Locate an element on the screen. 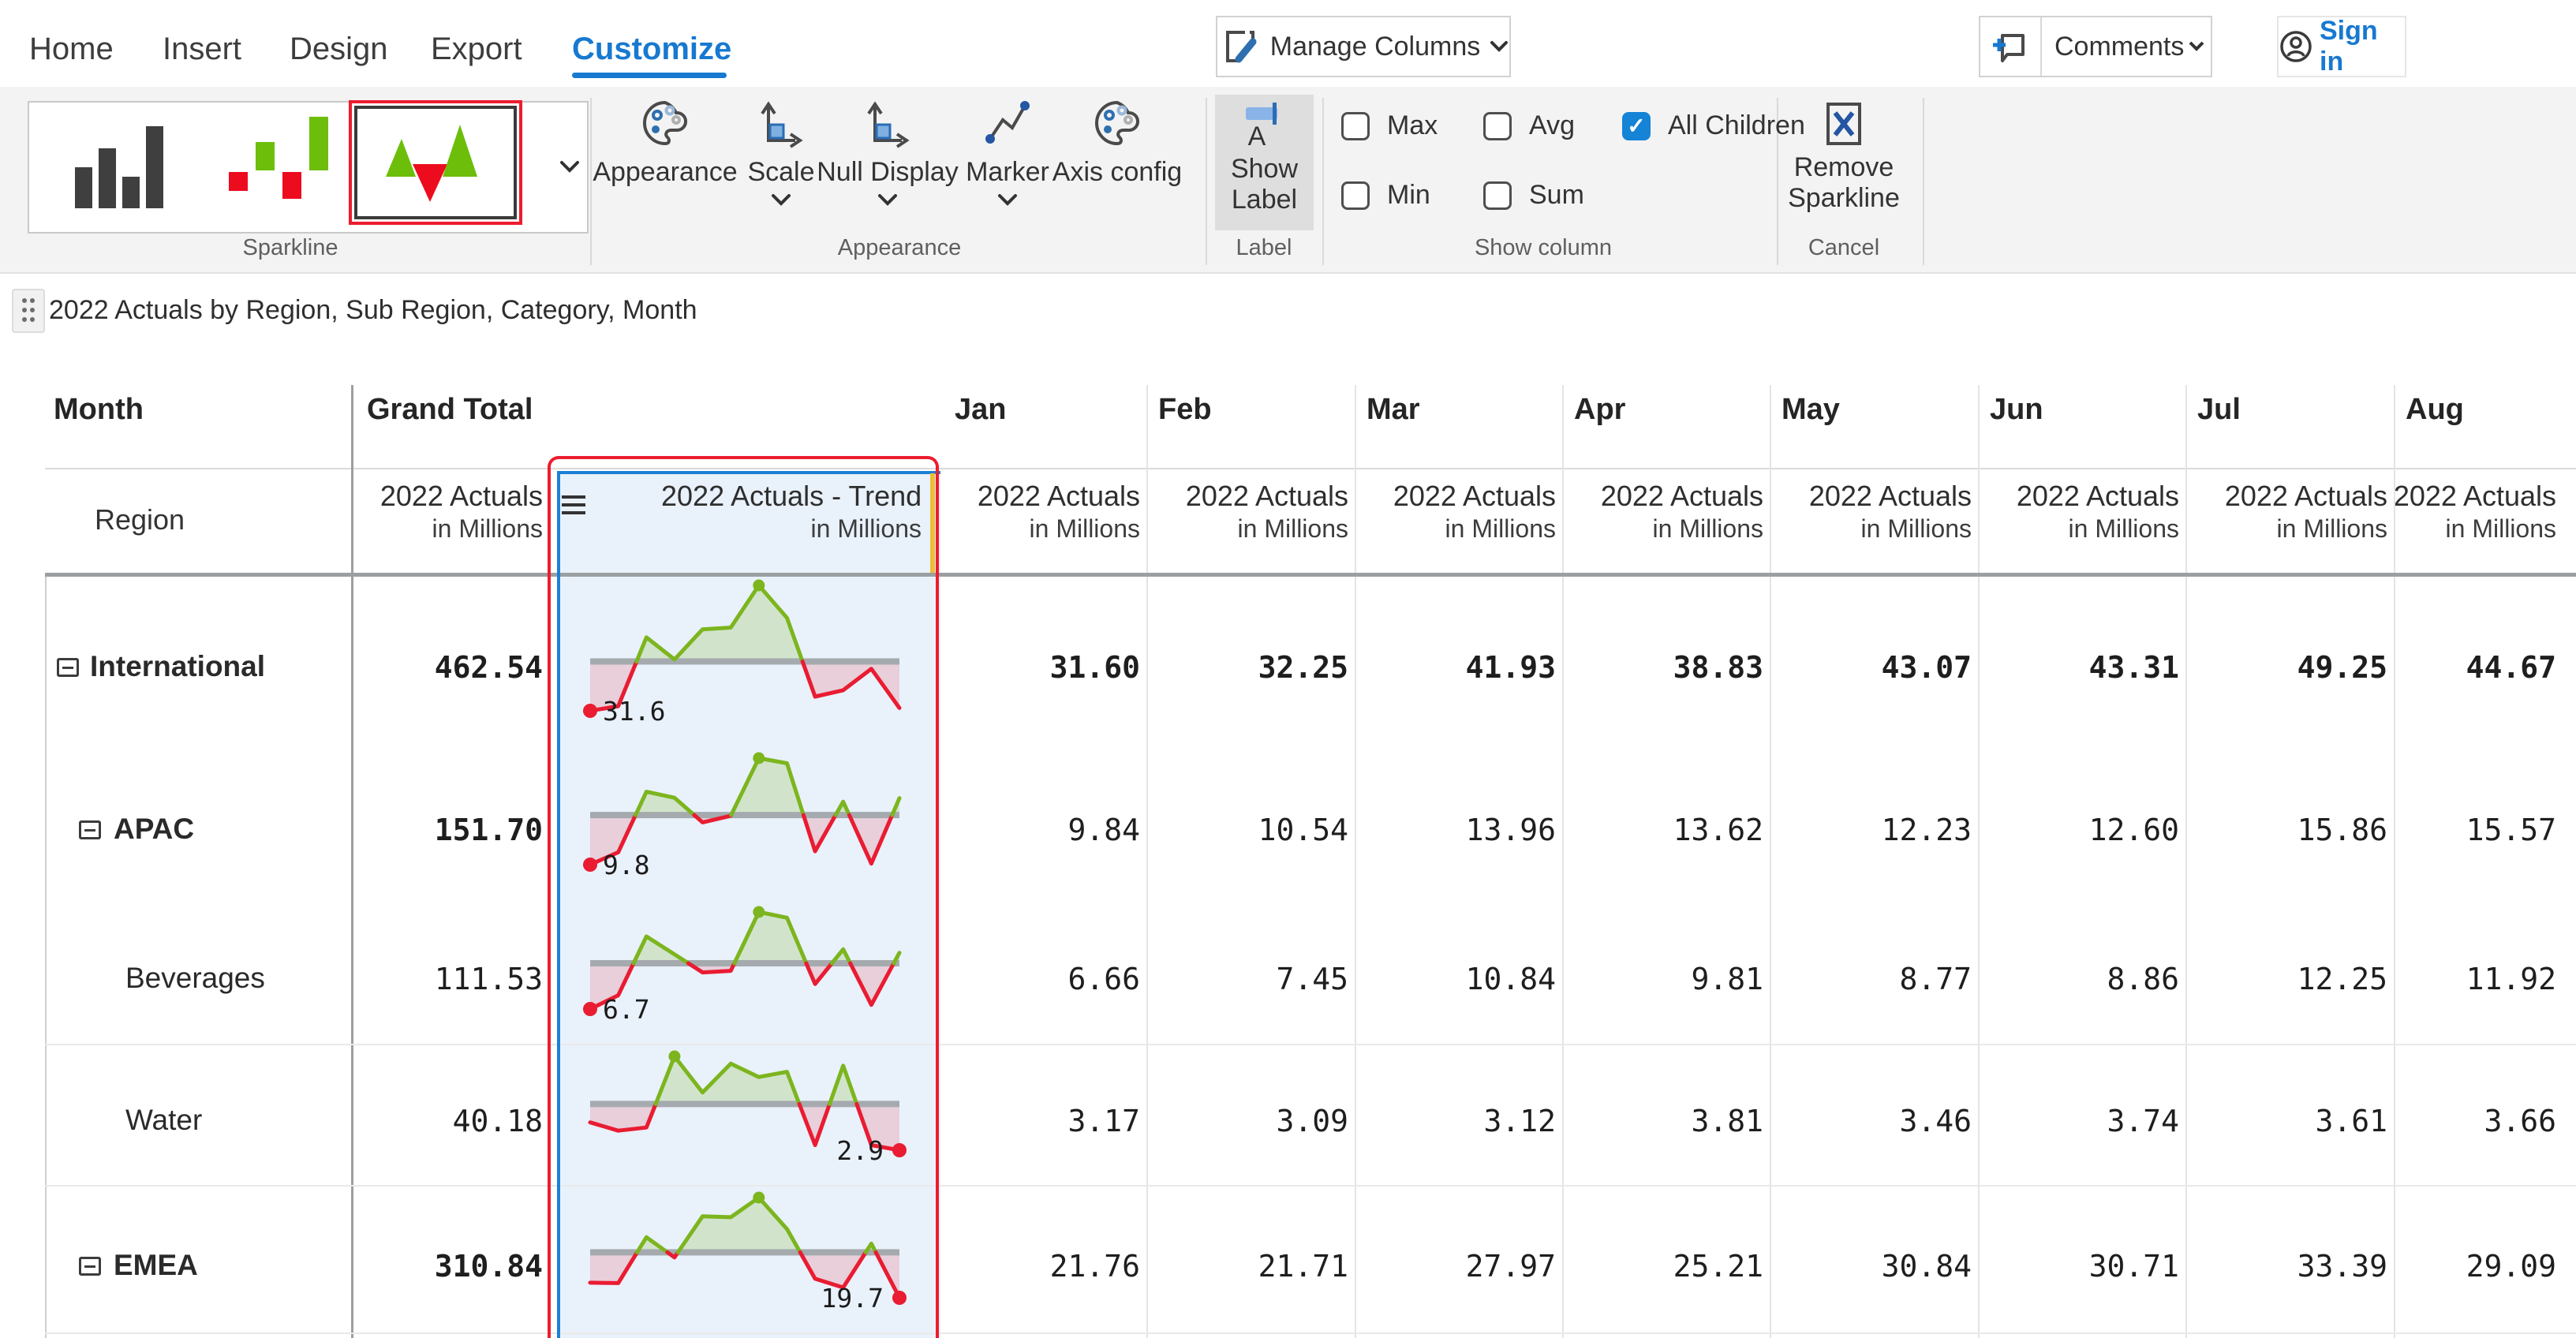 The width and height of the screenshot is (2576, 1338). trend-sparkline-emea: 19.7 is located at coordinates (746, 1258).